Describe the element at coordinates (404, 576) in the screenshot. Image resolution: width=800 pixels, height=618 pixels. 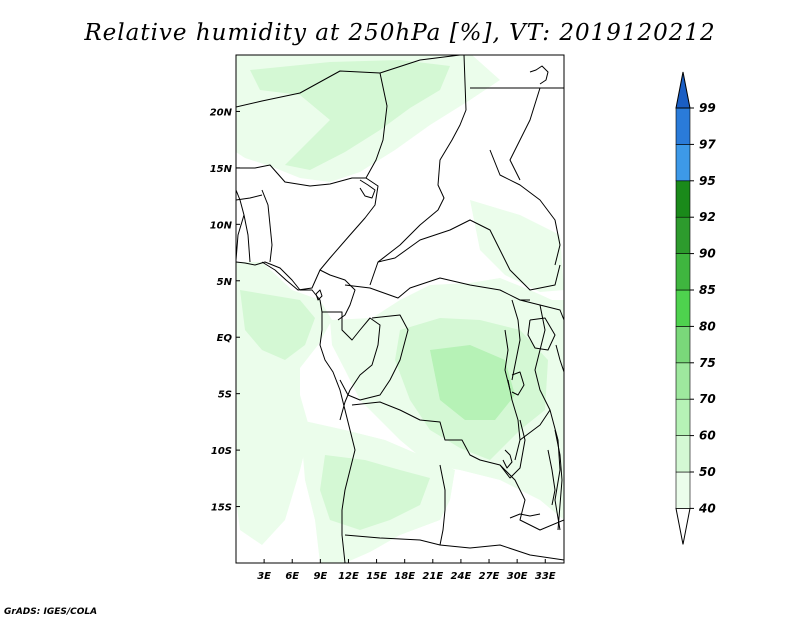
I see `lon-tick-label: 18E` at that location.